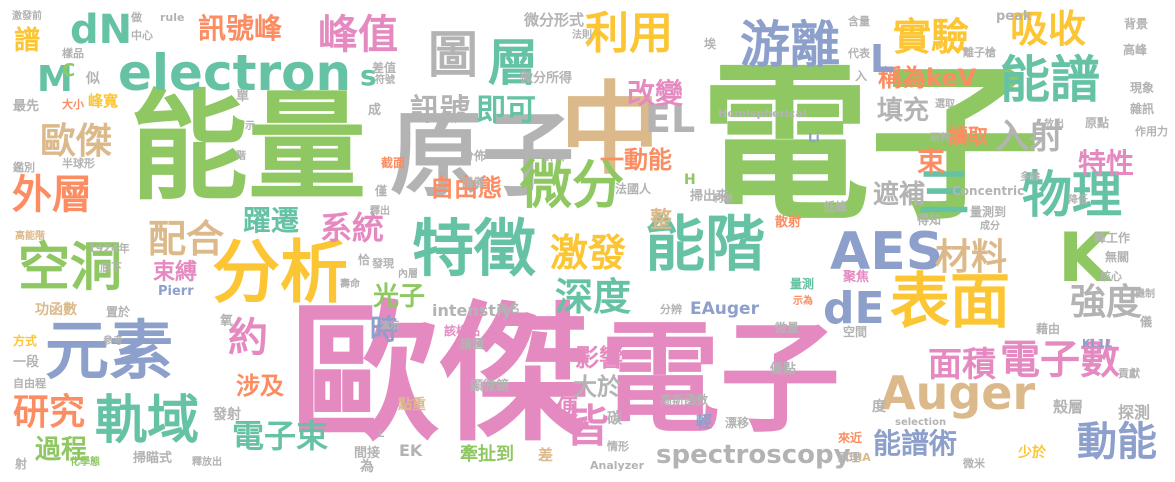 The width and height of the screenshot is (1175, 482). I want to click on word-sanshe: 散射, so click(788, 222).